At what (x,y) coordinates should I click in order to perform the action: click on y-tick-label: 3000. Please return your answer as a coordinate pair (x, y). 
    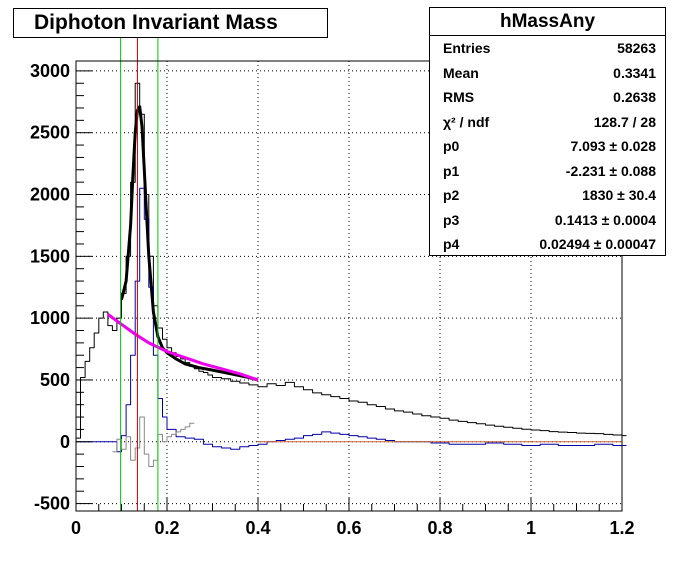
    Looking at the image, I should click on (50, 71).